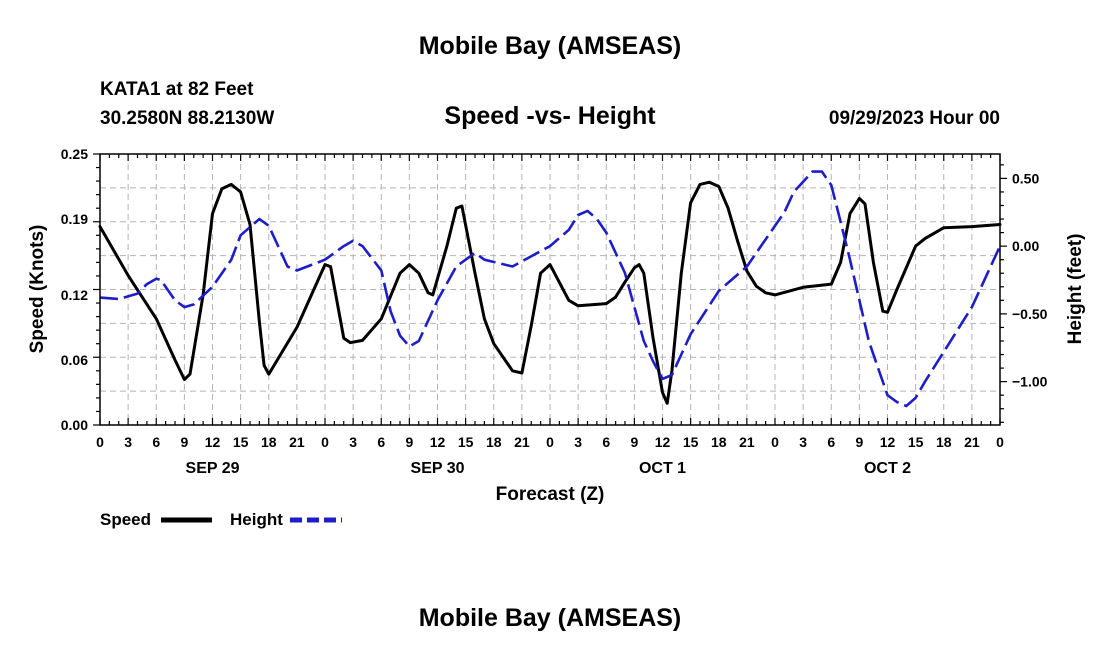 This screenshot has width=1100, height=655. Describe the element at coordinates (1075, 289) in the screenshot. I see `y2-axis-title: Height (feet)` at that location.